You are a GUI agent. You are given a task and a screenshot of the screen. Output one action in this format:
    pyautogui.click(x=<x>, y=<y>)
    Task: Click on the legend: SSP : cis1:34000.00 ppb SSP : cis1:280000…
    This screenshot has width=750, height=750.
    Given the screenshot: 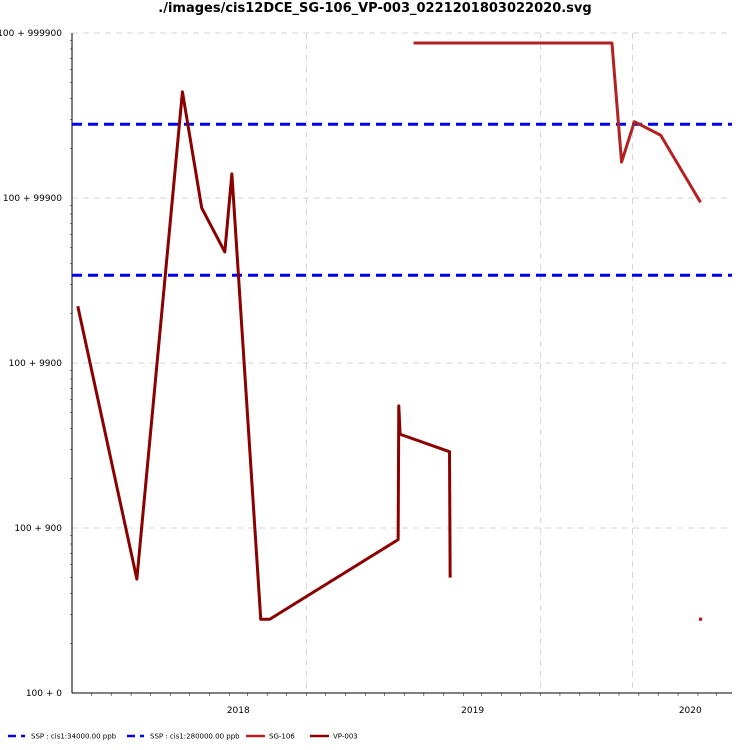 What is the action you would take?
    pyautogui.click(x=183, y=737)
    